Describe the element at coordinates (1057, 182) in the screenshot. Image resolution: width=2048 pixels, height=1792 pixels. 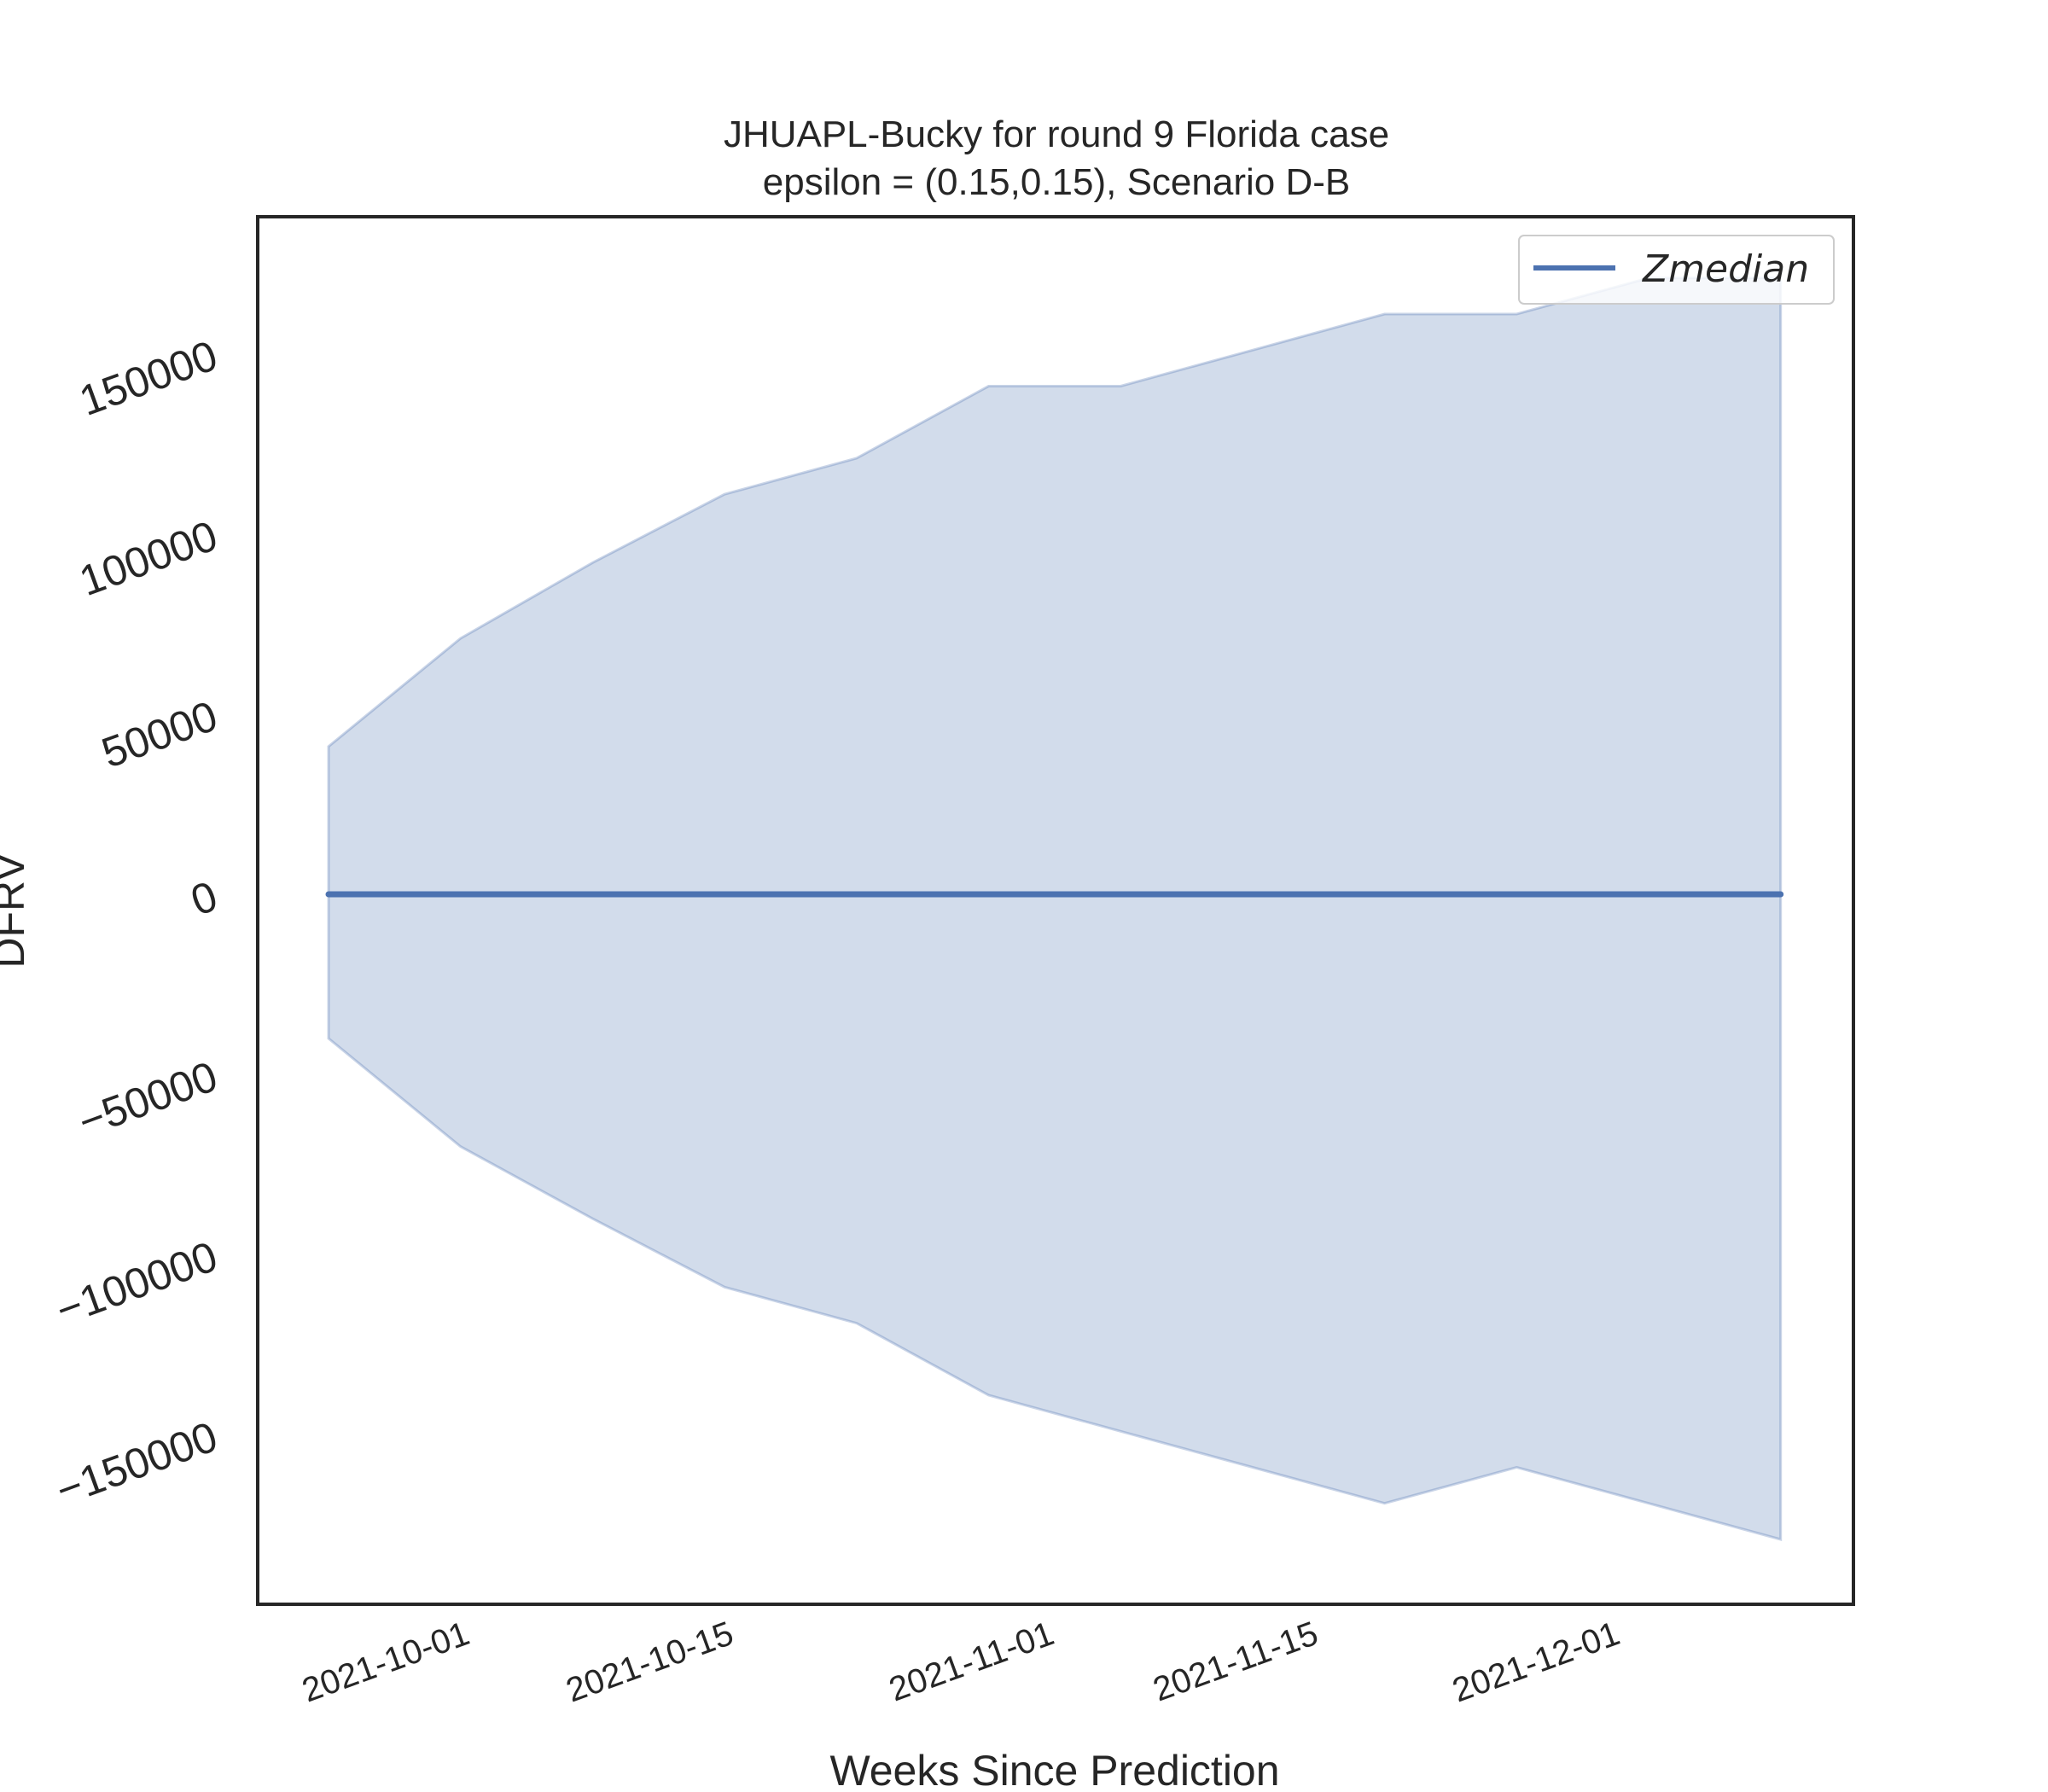
I see `chart-subtitle: epsilon = (0.15,0.15), Scenario D-B` at that location.